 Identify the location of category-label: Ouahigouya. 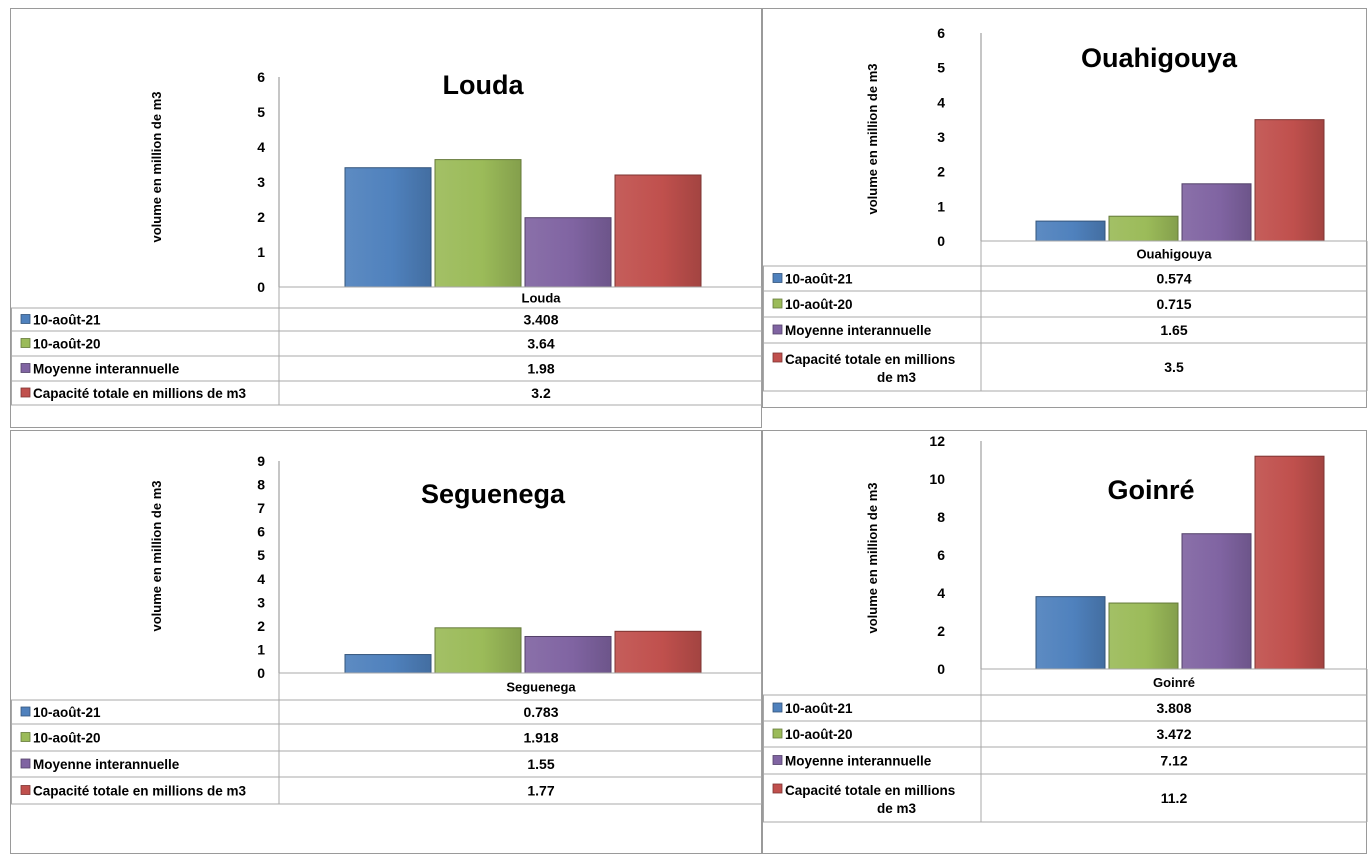
(1174, 254).